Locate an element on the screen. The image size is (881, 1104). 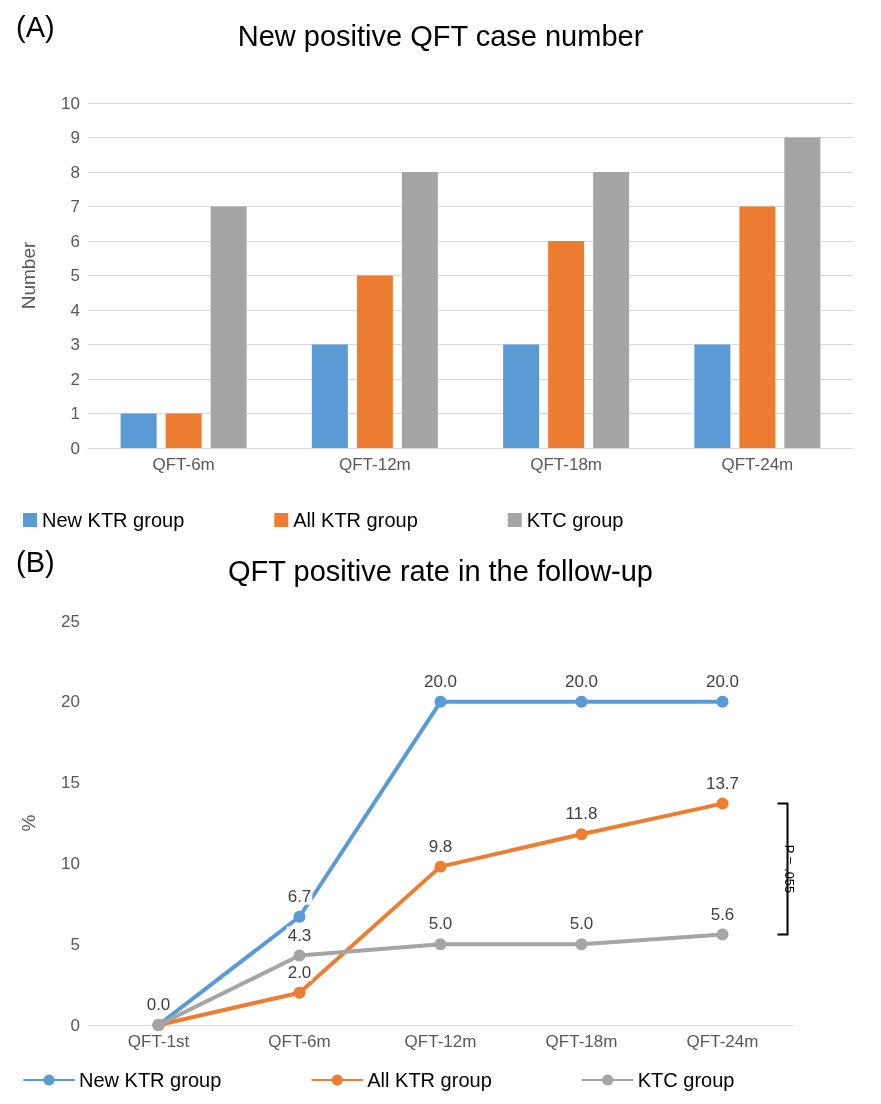
data-label: 6.7 is located at coordinates (299, 896).